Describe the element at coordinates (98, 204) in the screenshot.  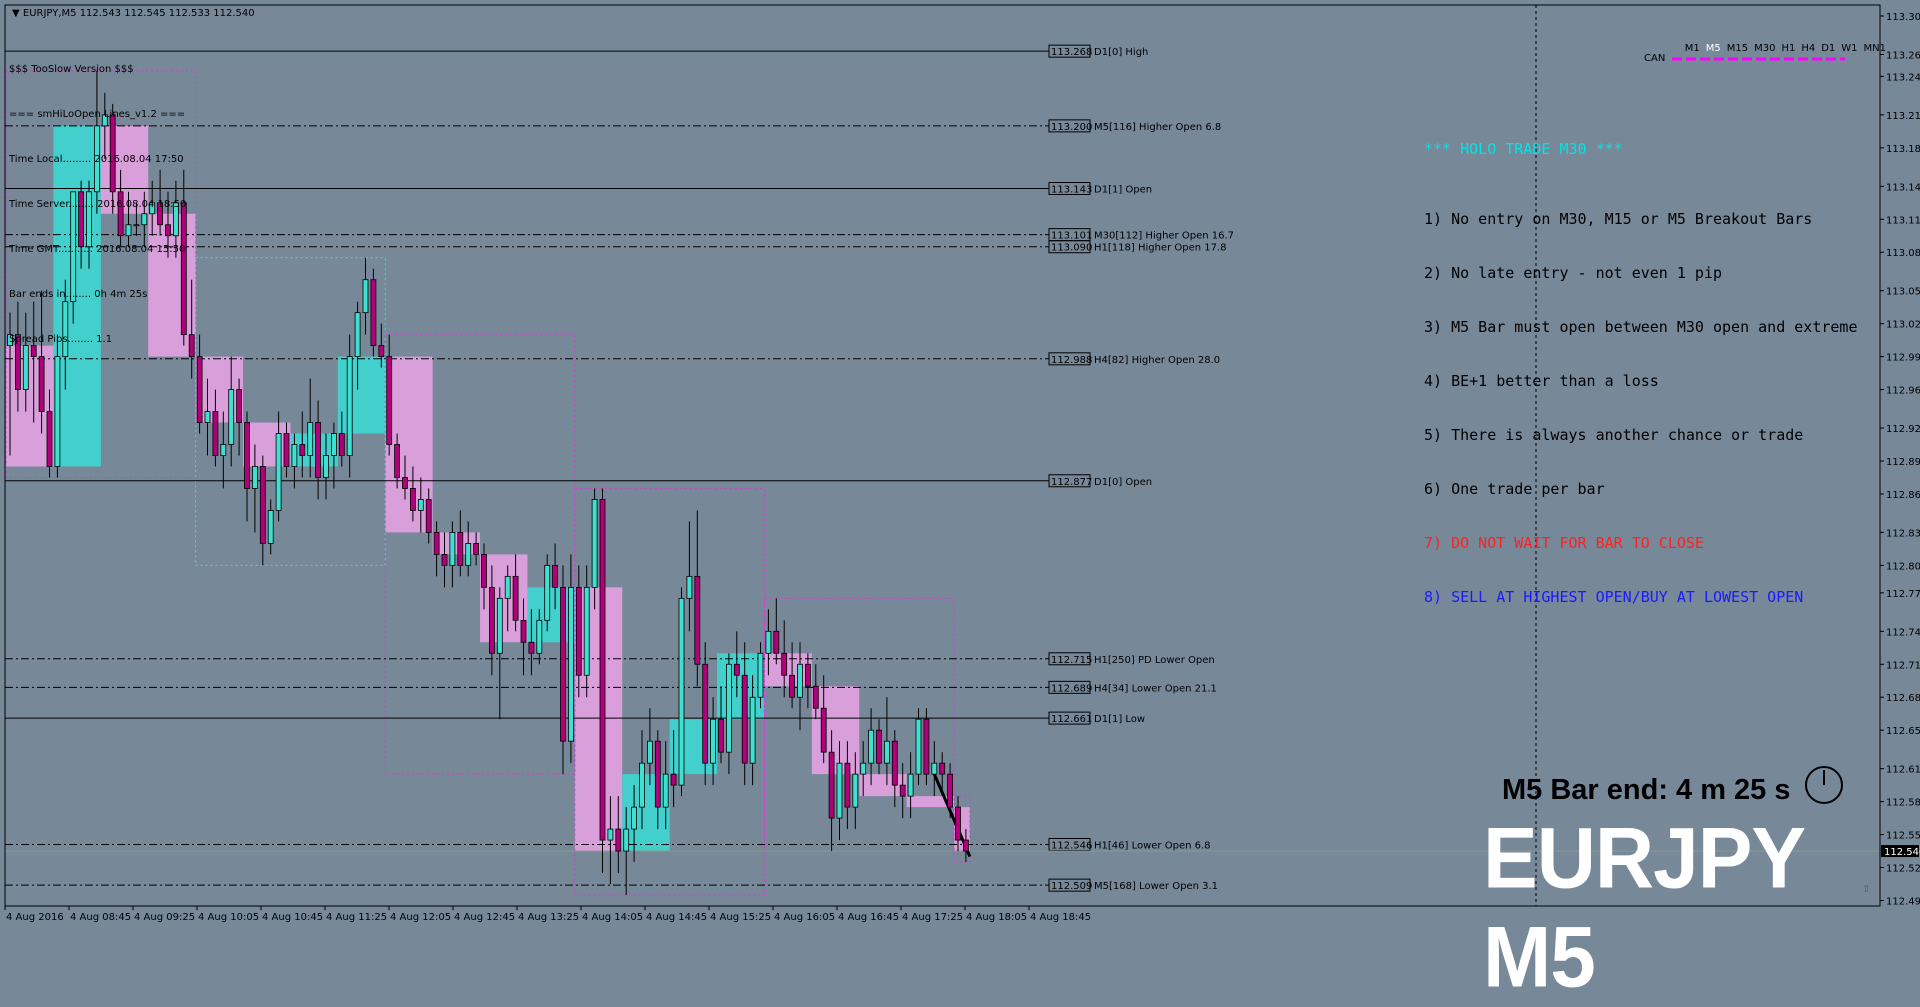
I see `indicator-line: Time Server........ 2016.08.04 18:50` at that location.